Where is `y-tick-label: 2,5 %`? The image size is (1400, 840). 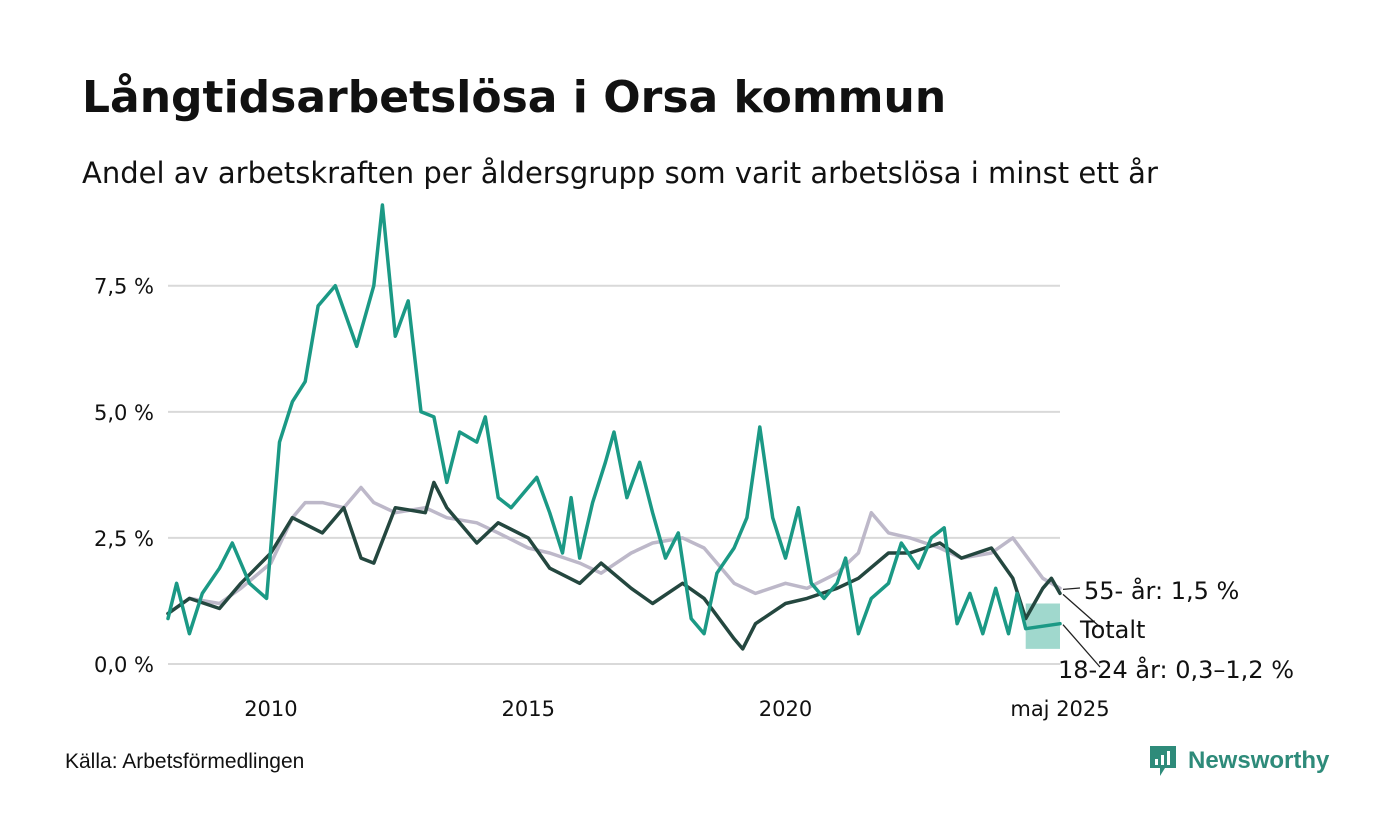
y-tick-label: 2,5 % is located at coordinates (124, 539).